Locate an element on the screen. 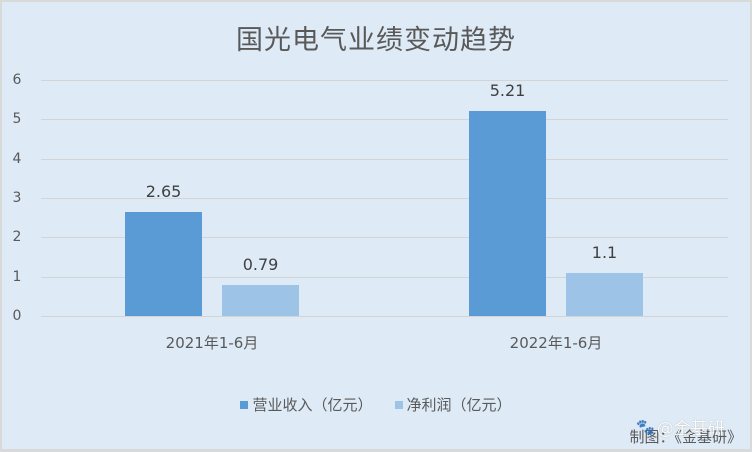 The width and height of the screenshot is (752, 452). chart-credit: 制图：《金基研》 is located at coordinates (685, 437).